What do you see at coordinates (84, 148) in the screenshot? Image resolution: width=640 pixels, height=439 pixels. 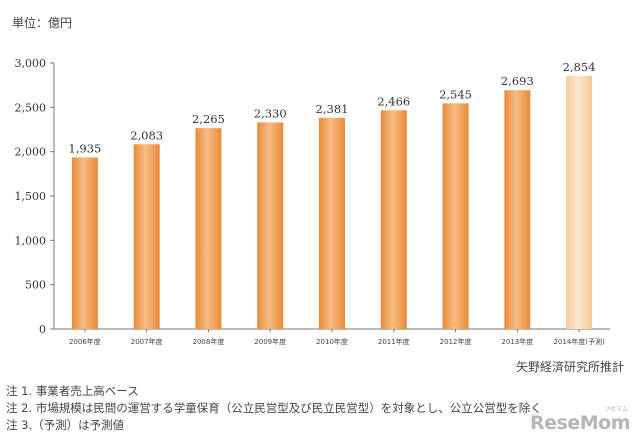 I see `bar-value-label: 1,935` at bounding box center [84, 148].